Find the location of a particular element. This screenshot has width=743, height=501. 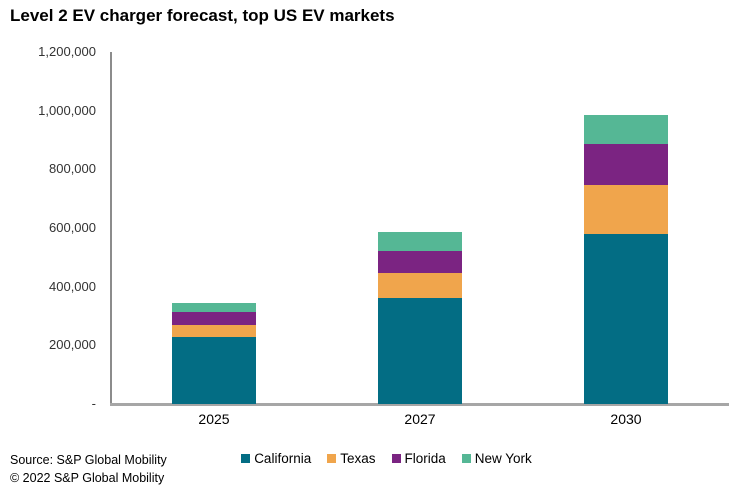

legend-label: Texas is located at coordinates (358, 458).